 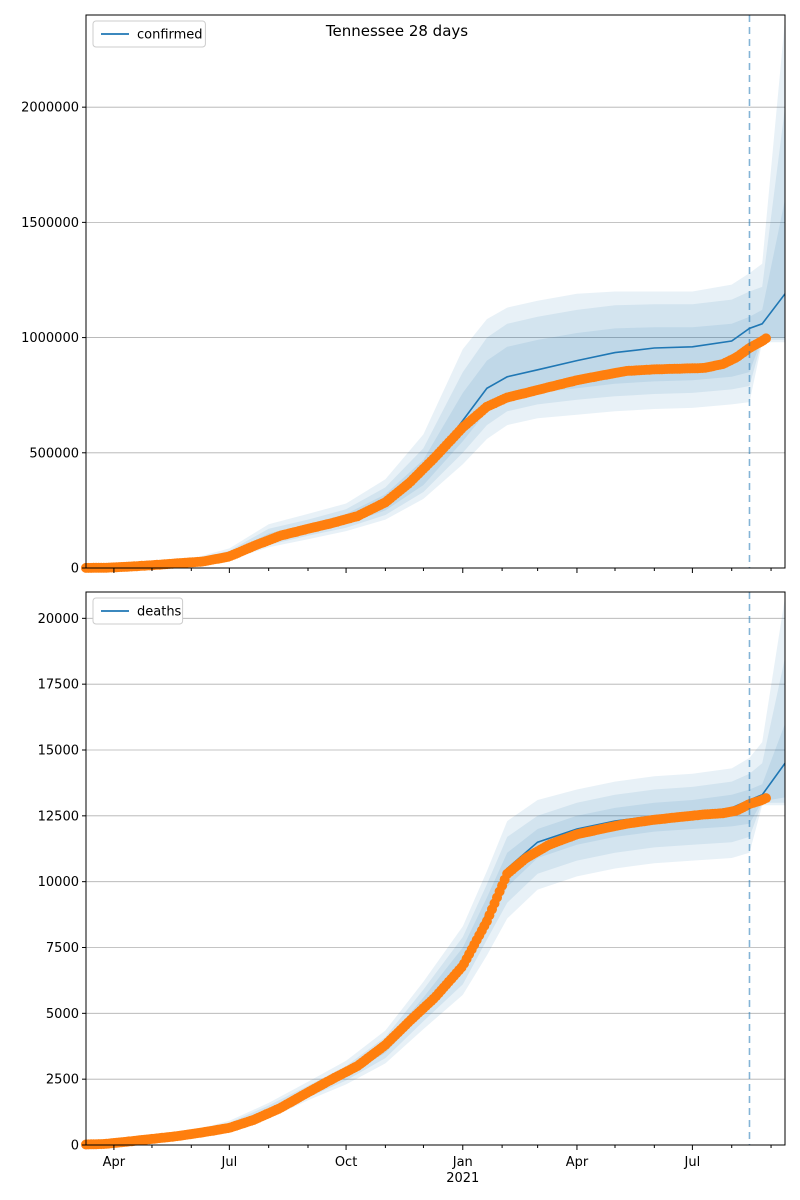 I want to click on chart-title: Tennessee 28 days, so click(x=396, y=31).